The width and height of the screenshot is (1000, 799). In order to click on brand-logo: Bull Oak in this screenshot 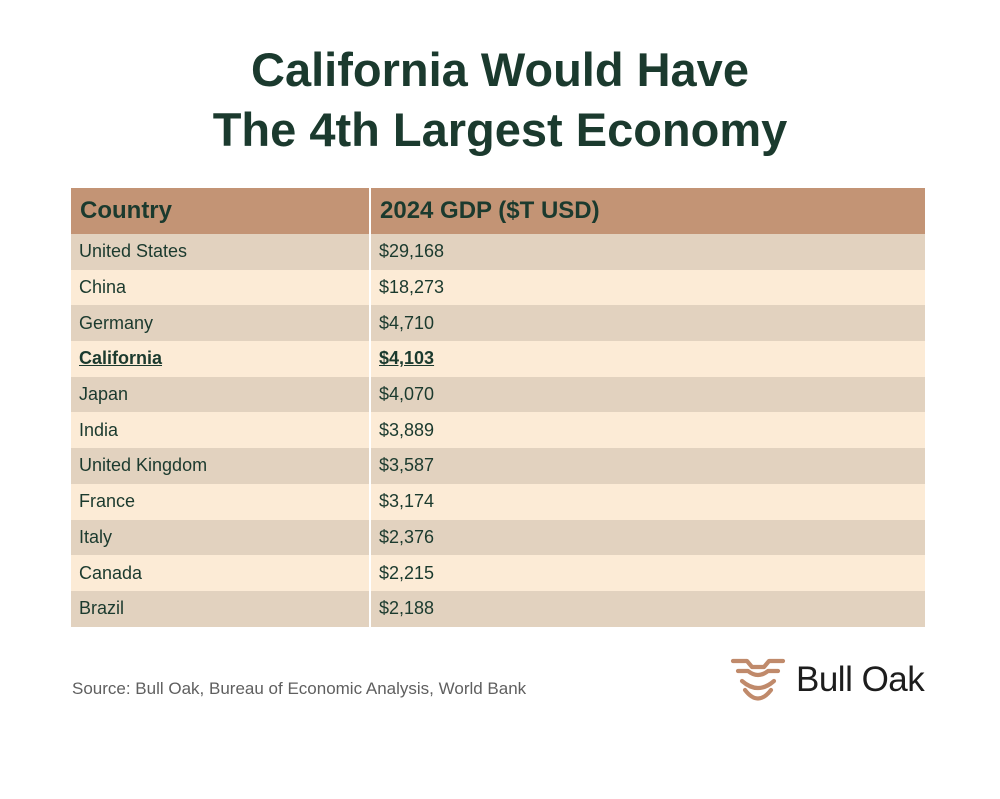, I will do `click(827, 680)`.